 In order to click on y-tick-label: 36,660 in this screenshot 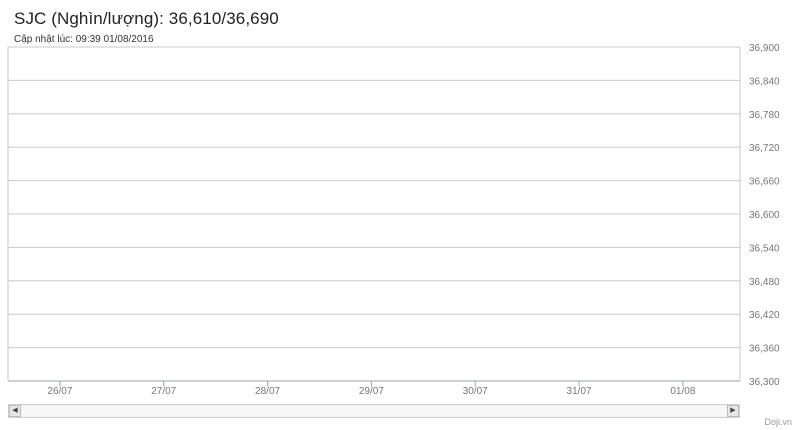, I will do `click(764, 182)`.